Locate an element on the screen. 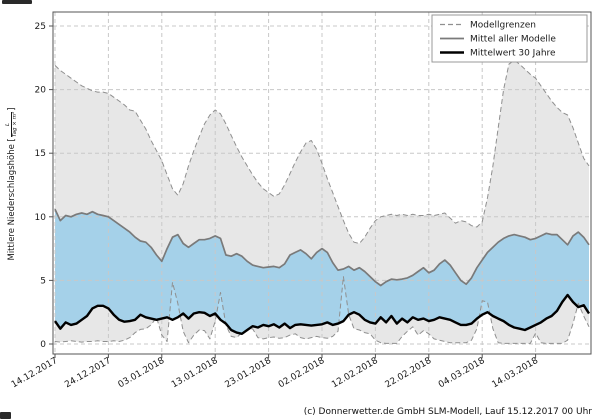 The image size is (600, 420). y-axis-unit-denominator: Tag × m² is located at coordinates (15, 124).